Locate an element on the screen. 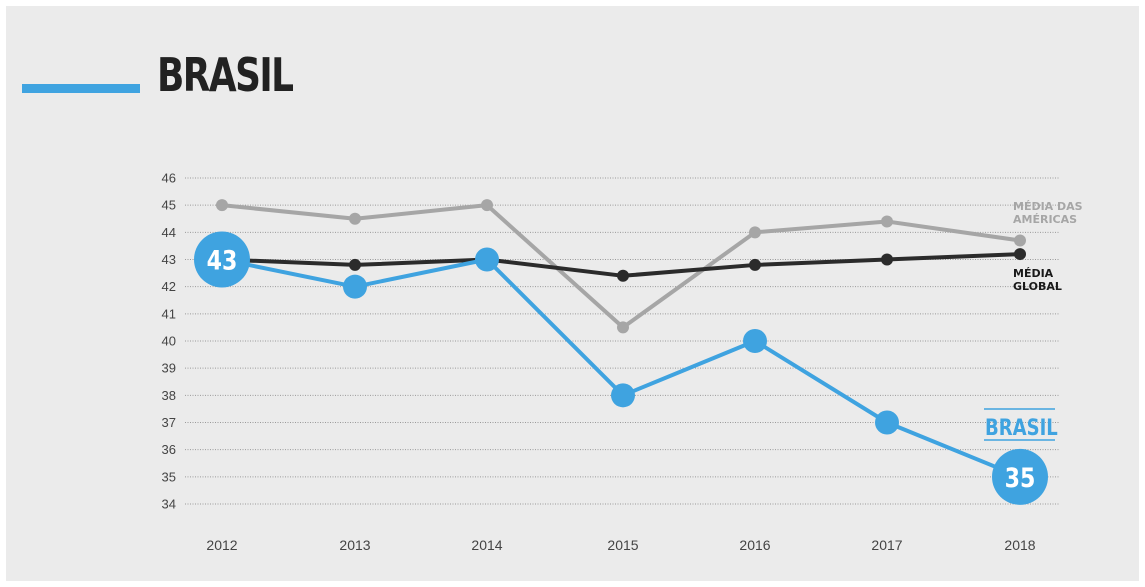 The width and height of the screenshot is (1145, 587). y-tick-label-37: 37 is located at coordinates (169, 422).